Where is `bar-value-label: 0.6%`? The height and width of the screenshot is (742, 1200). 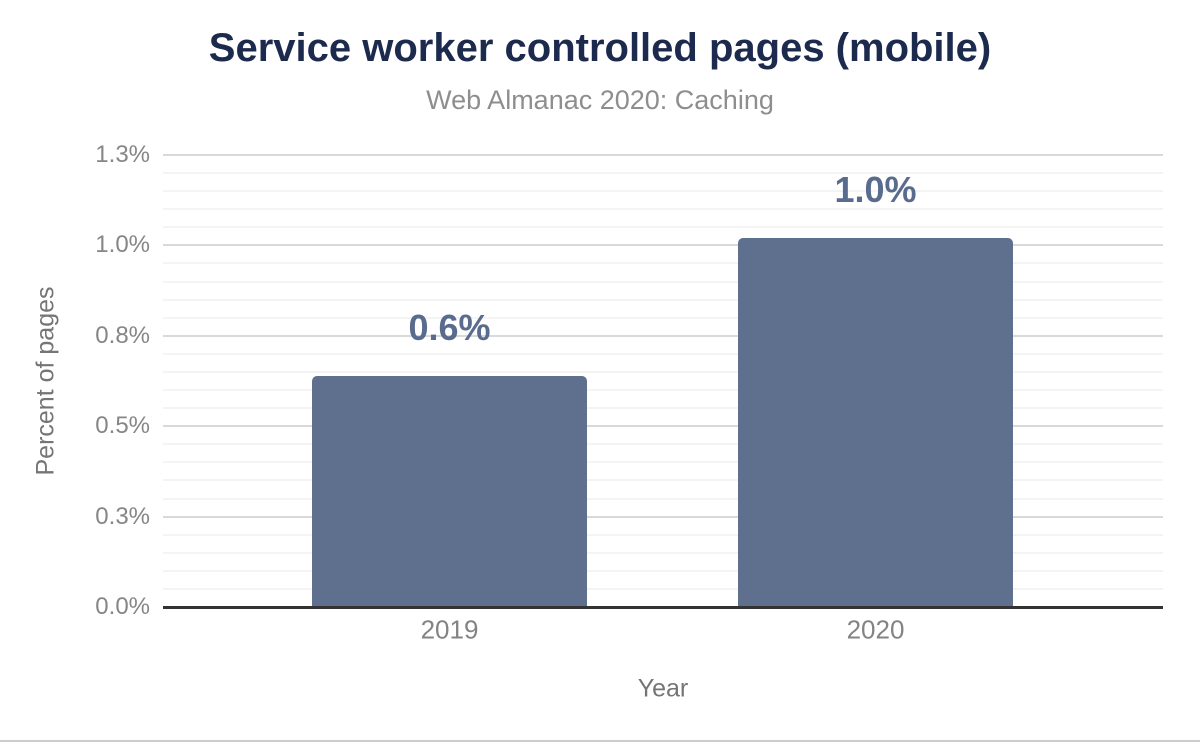 bar-value-label: 0.6% is located at coordinates (449, 327).